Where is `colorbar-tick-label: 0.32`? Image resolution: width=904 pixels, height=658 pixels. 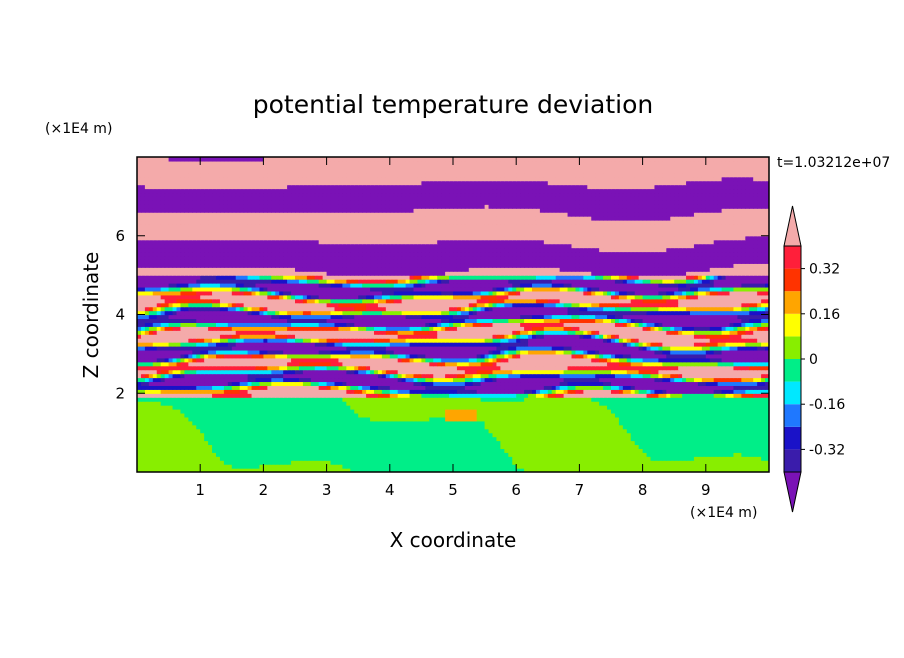 colorbar-tick-label: 0.32 is located at coordinates (824, 270).